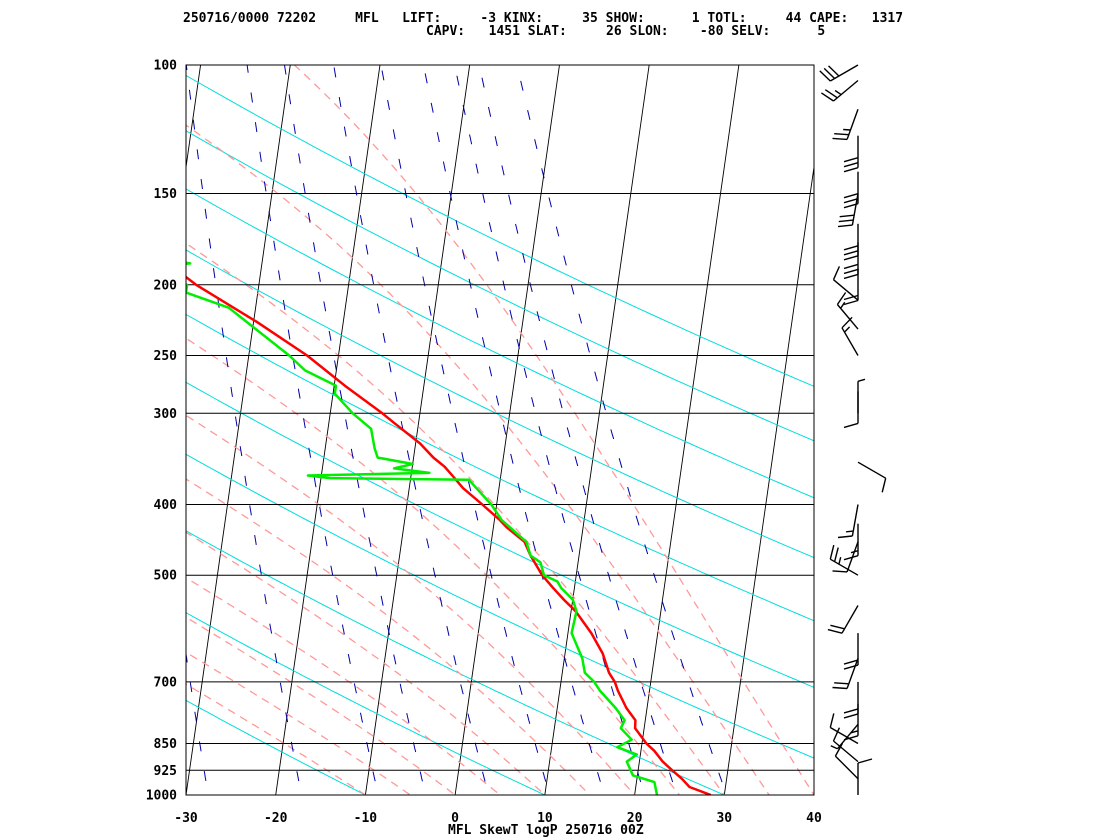 This screenshot has width=1120, height=840. Describe the element at coordinates (853, 429) in the screenshot. I see `wind-barbs` at that location.